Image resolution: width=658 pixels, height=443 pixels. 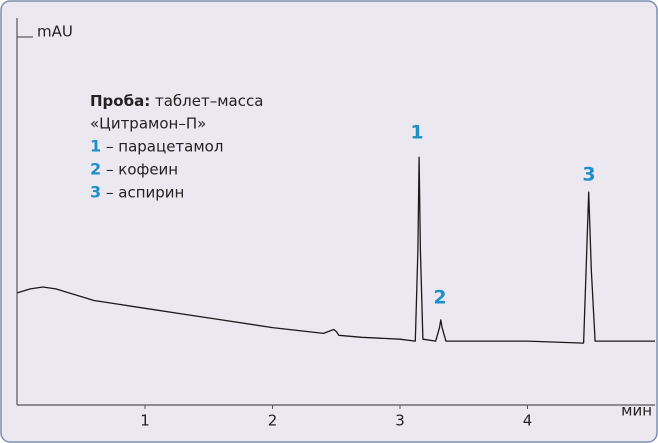 I want to click on legend-number: 2, so click(x=95, y=169).